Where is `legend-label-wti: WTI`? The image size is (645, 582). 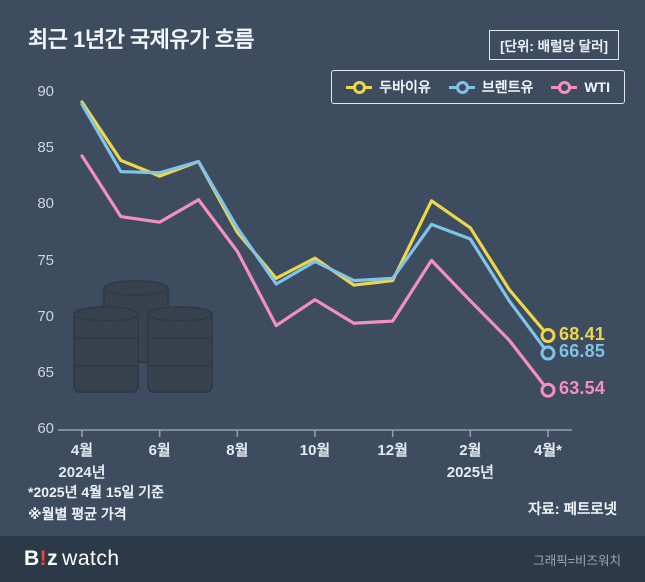 legend-label-wti: WTI is located at coordinates (597, 87).